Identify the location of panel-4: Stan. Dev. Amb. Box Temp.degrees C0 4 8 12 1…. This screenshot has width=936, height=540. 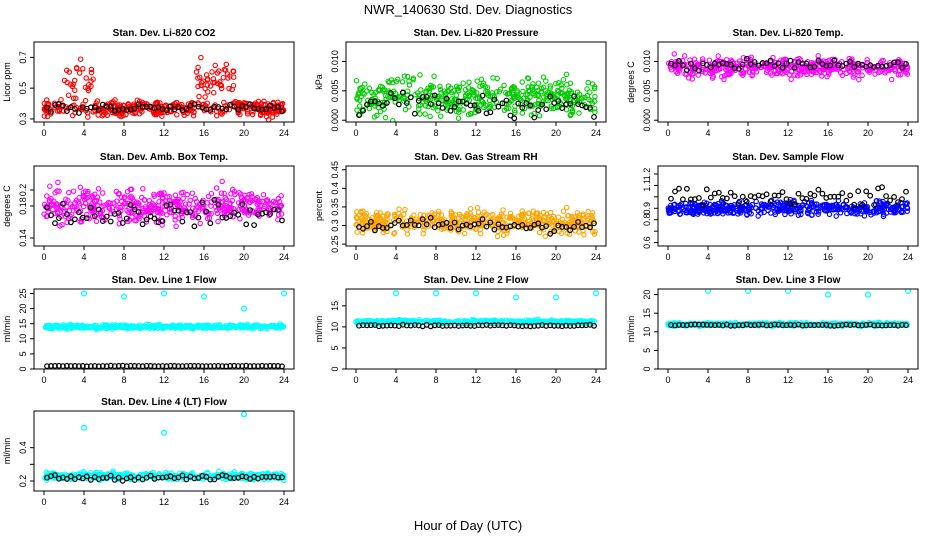
(148, 207).